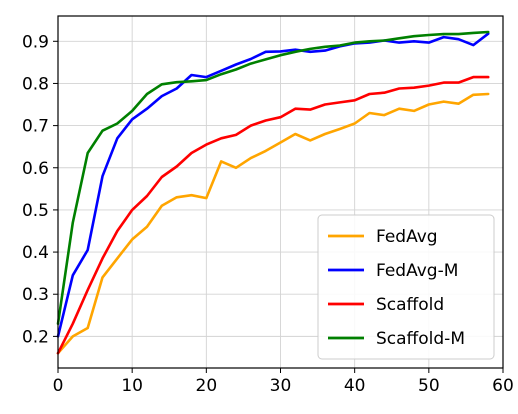 The height and width of the screenshot is (414, 518). What do you see at coordinates (281, 386) in the screenshot?
I see `x-tick-label: 30` at bounding box center [281, 386].